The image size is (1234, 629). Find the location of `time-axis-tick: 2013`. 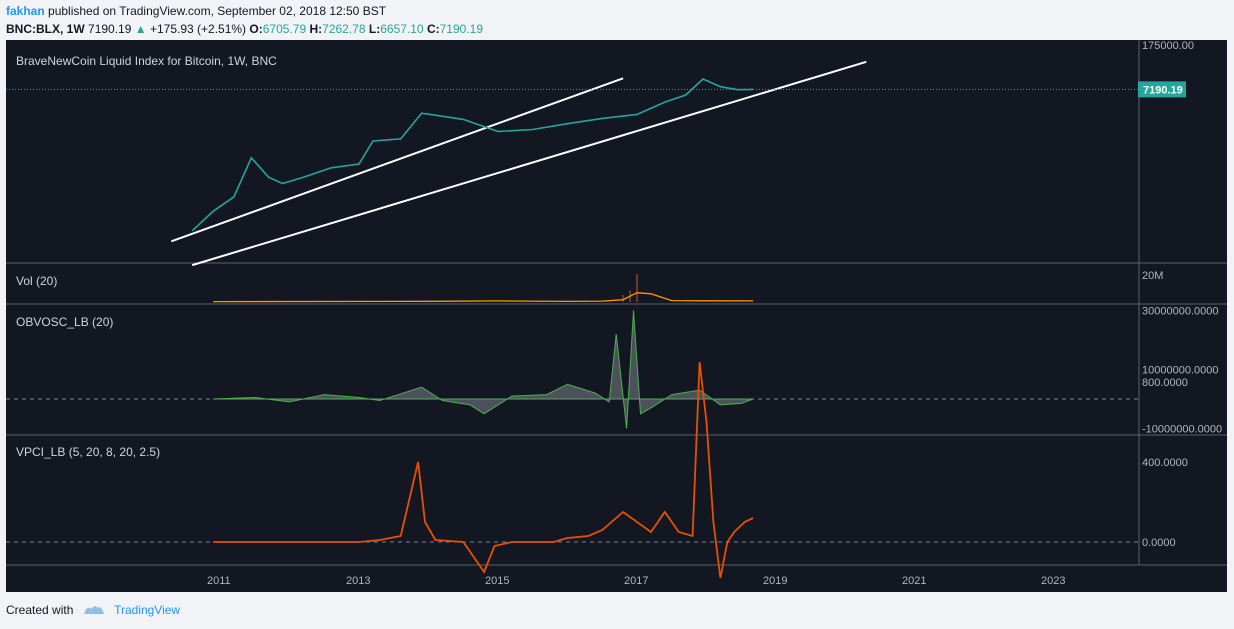

time-axis-tick: 2013 is located at coordinates (358, 581).